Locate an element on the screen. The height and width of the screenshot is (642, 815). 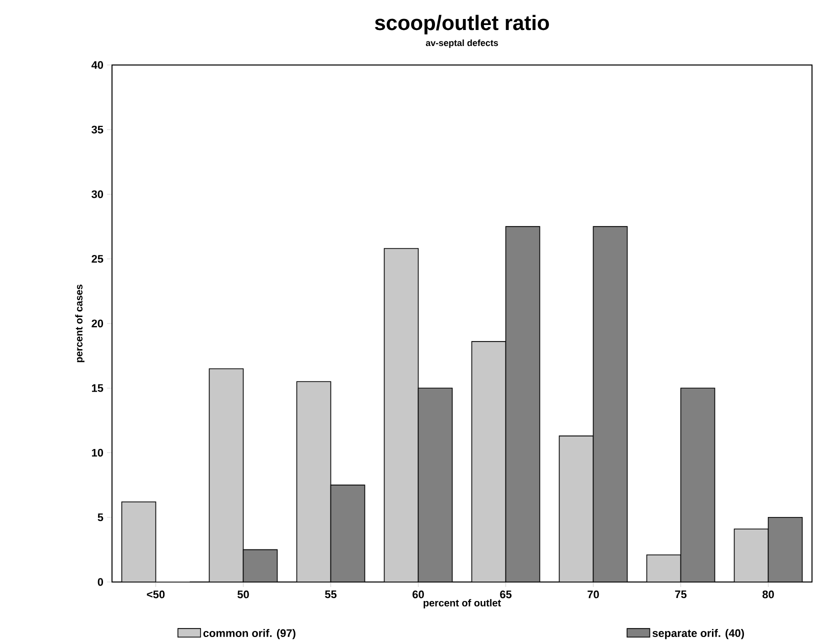
legend-label: common orif. (97) is located at coordinates (249, 634).